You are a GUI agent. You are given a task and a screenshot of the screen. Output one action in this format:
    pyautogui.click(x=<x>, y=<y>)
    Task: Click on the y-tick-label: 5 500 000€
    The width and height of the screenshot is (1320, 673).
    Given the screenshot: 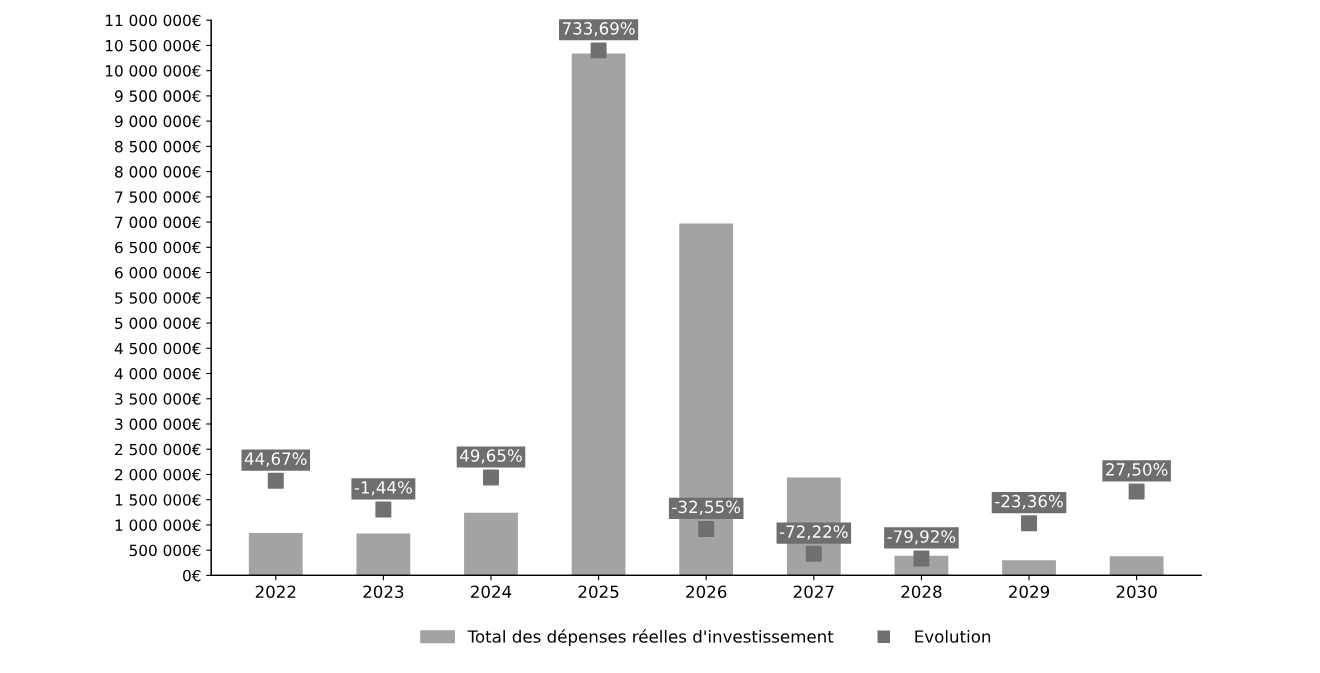 What is the action you would take?
    pyautogui.click(x=158, y=298)
    